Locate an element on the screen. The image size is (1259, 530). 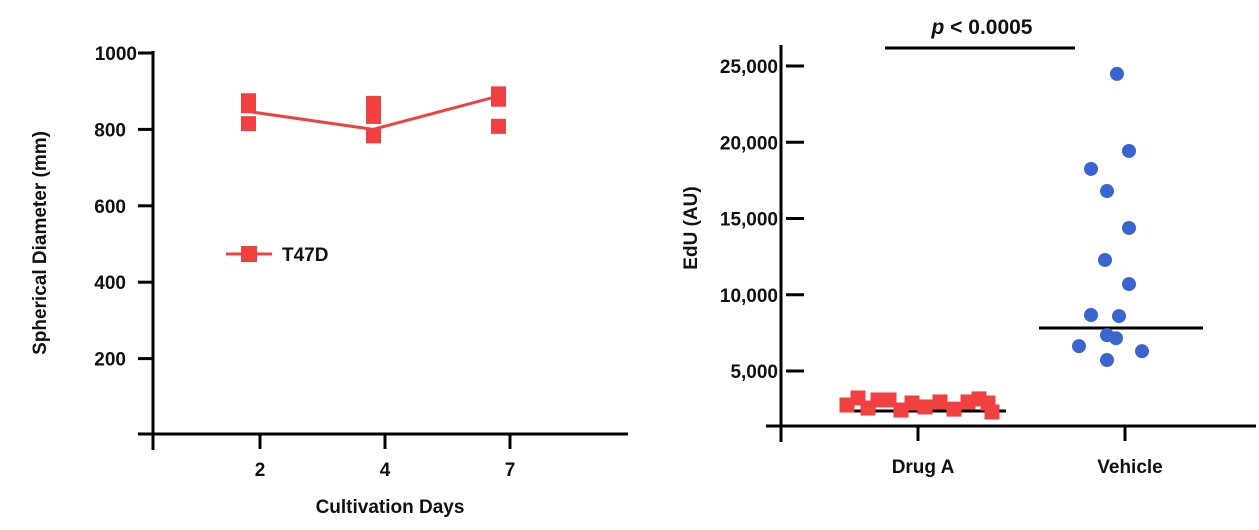
legend-marker is located at coordinates (249, 254).